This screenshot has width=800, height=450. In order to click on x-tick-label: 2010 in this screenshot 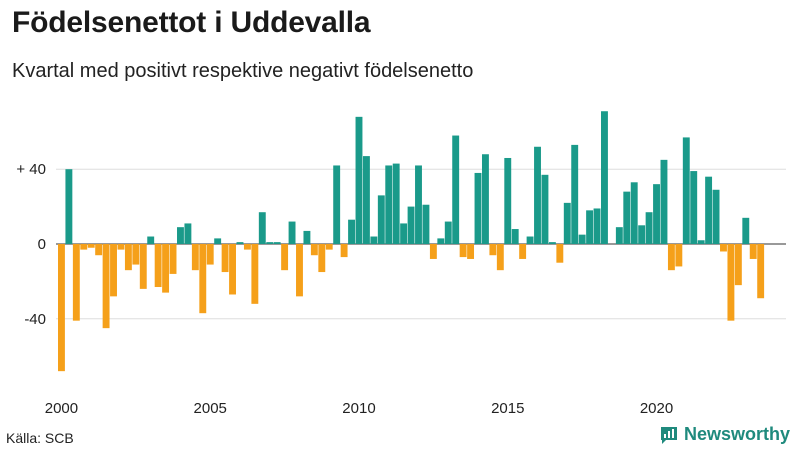, I will do `click(358, 408)`.